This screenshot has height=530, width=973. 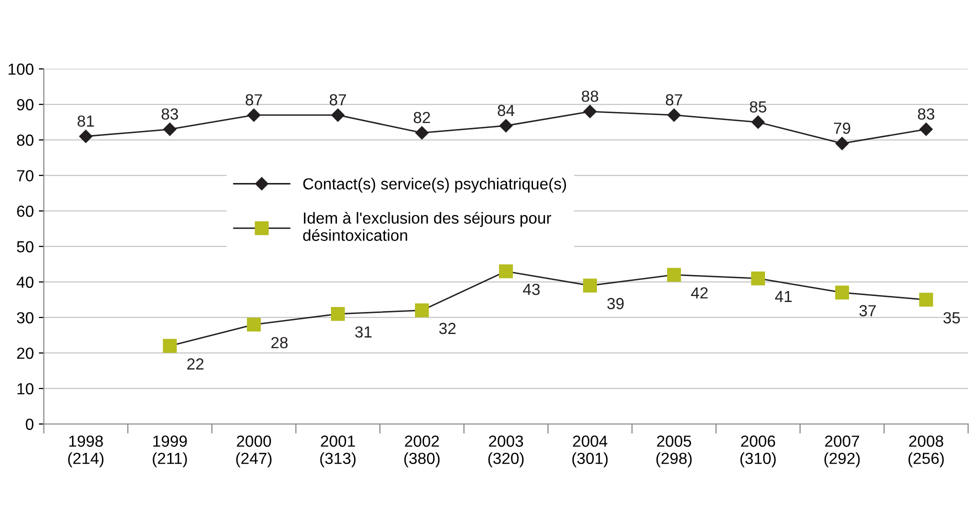 What do you see at coordinates (25, 282) in the screenshot?
I see `y-tick-label: 40` at bounding box center [25, 282].